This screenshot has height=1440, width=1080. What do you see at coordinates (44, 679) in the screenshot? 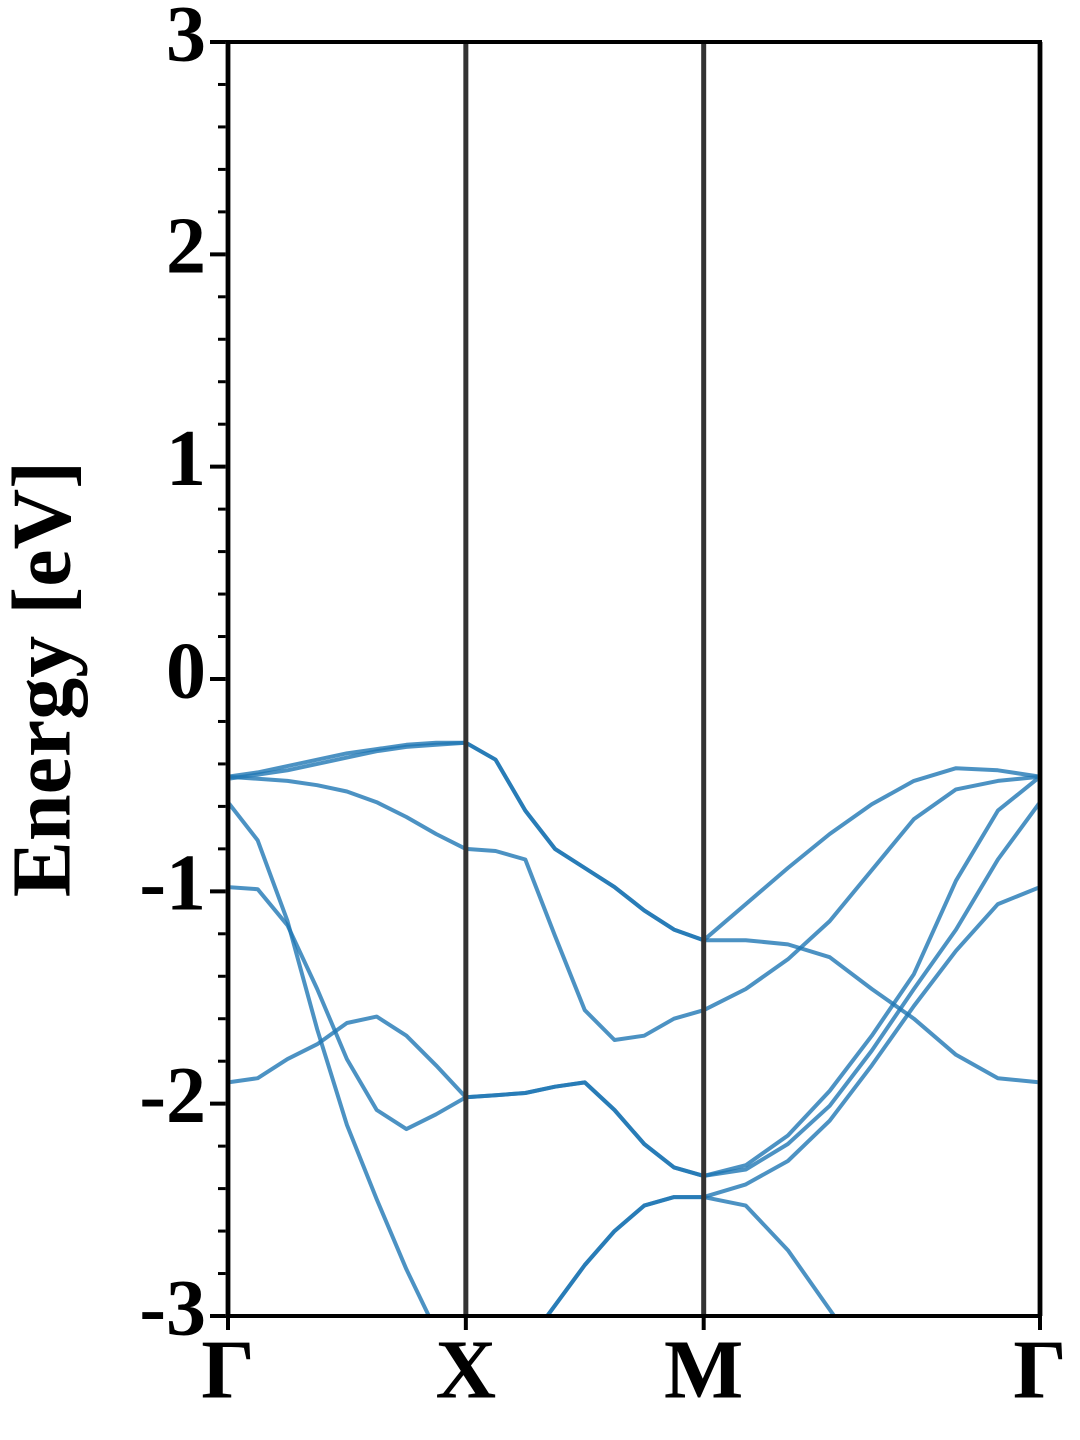
I see `y-axis-label: Energy [eV]` at bounding box center [44, 679].